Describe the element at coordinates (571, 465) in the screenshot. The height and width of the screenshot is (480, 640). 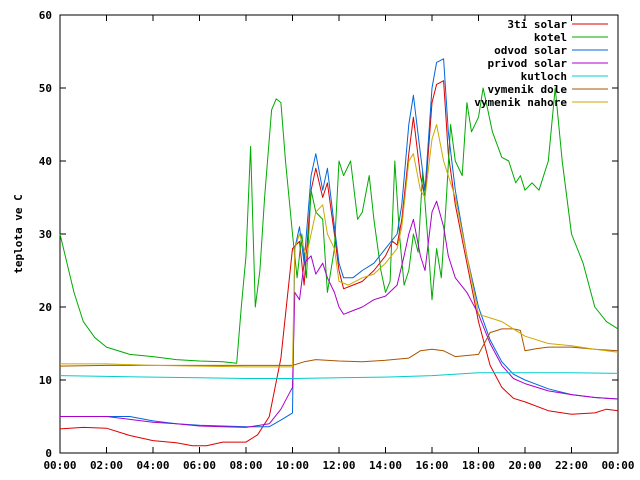
I see `x-tick-label: 22:00` at that location.